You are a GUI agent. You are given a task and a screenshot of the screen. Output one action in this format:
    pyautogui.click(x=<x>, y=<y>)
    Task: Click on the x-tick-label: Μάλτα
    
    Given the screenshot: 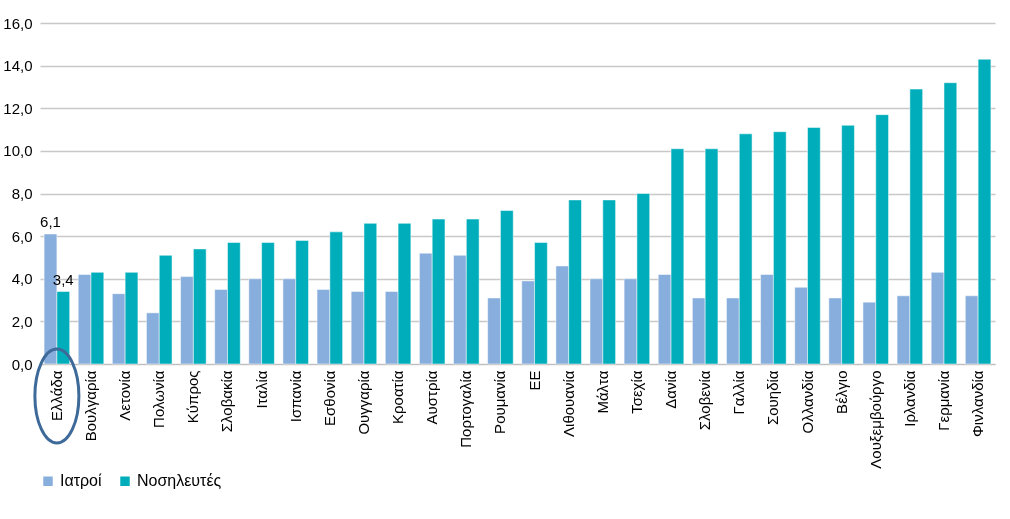 What is the action you would take?
    pyautogui.click(x=602, y=392)
    